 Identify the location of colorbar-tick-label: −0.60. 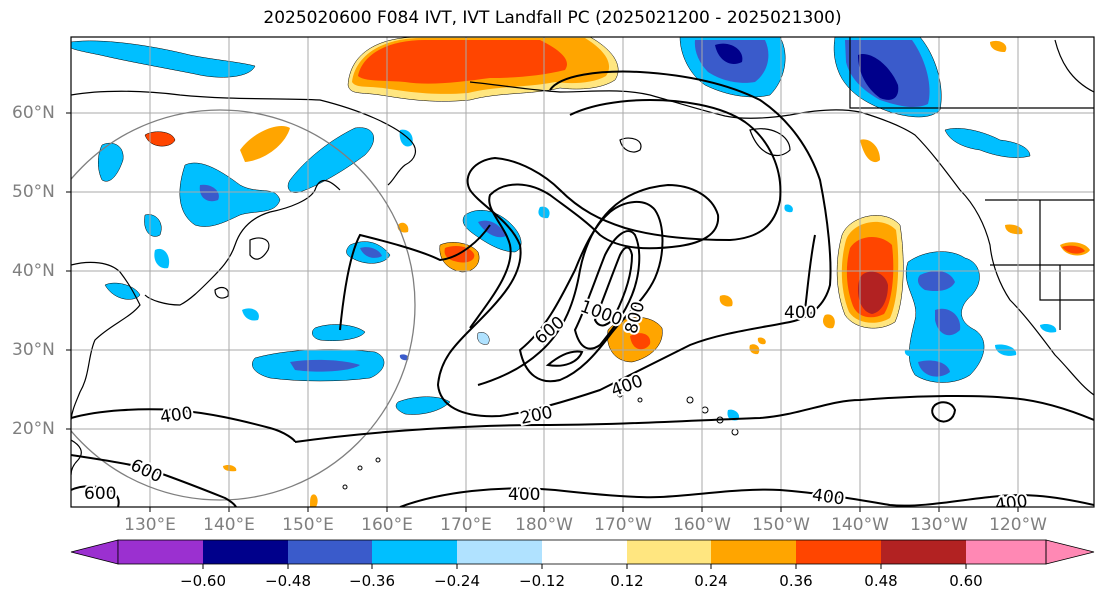
(203, 581).